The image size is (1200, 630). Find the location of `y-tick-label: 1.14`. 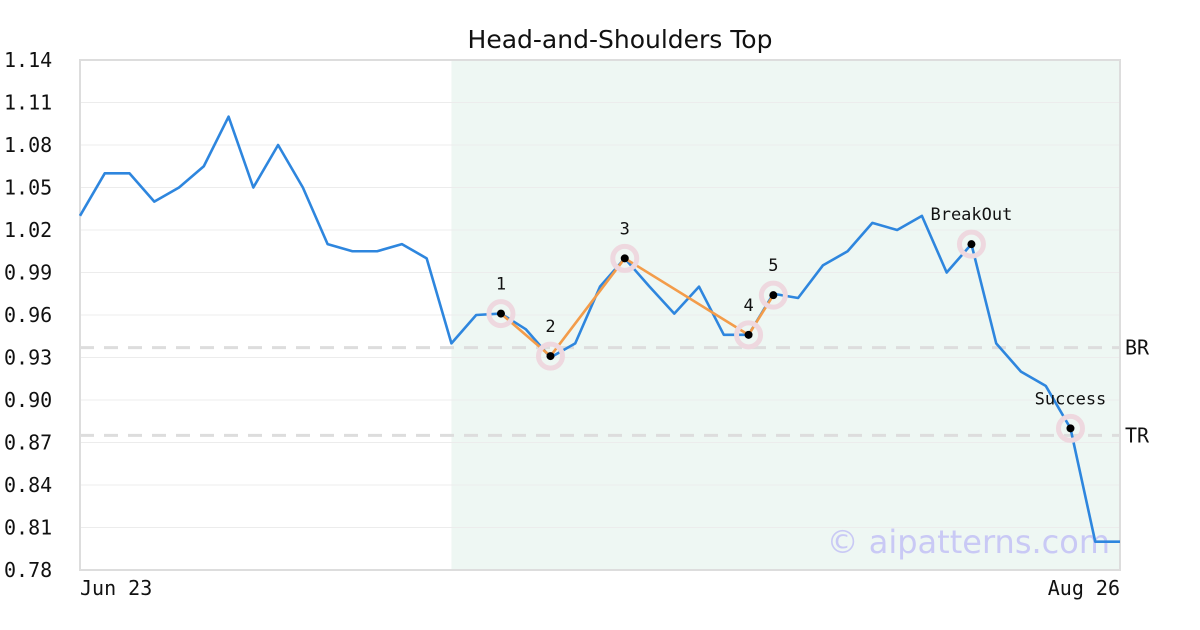

y-tick-label: 1.14 is located at coordinates (28, 60).